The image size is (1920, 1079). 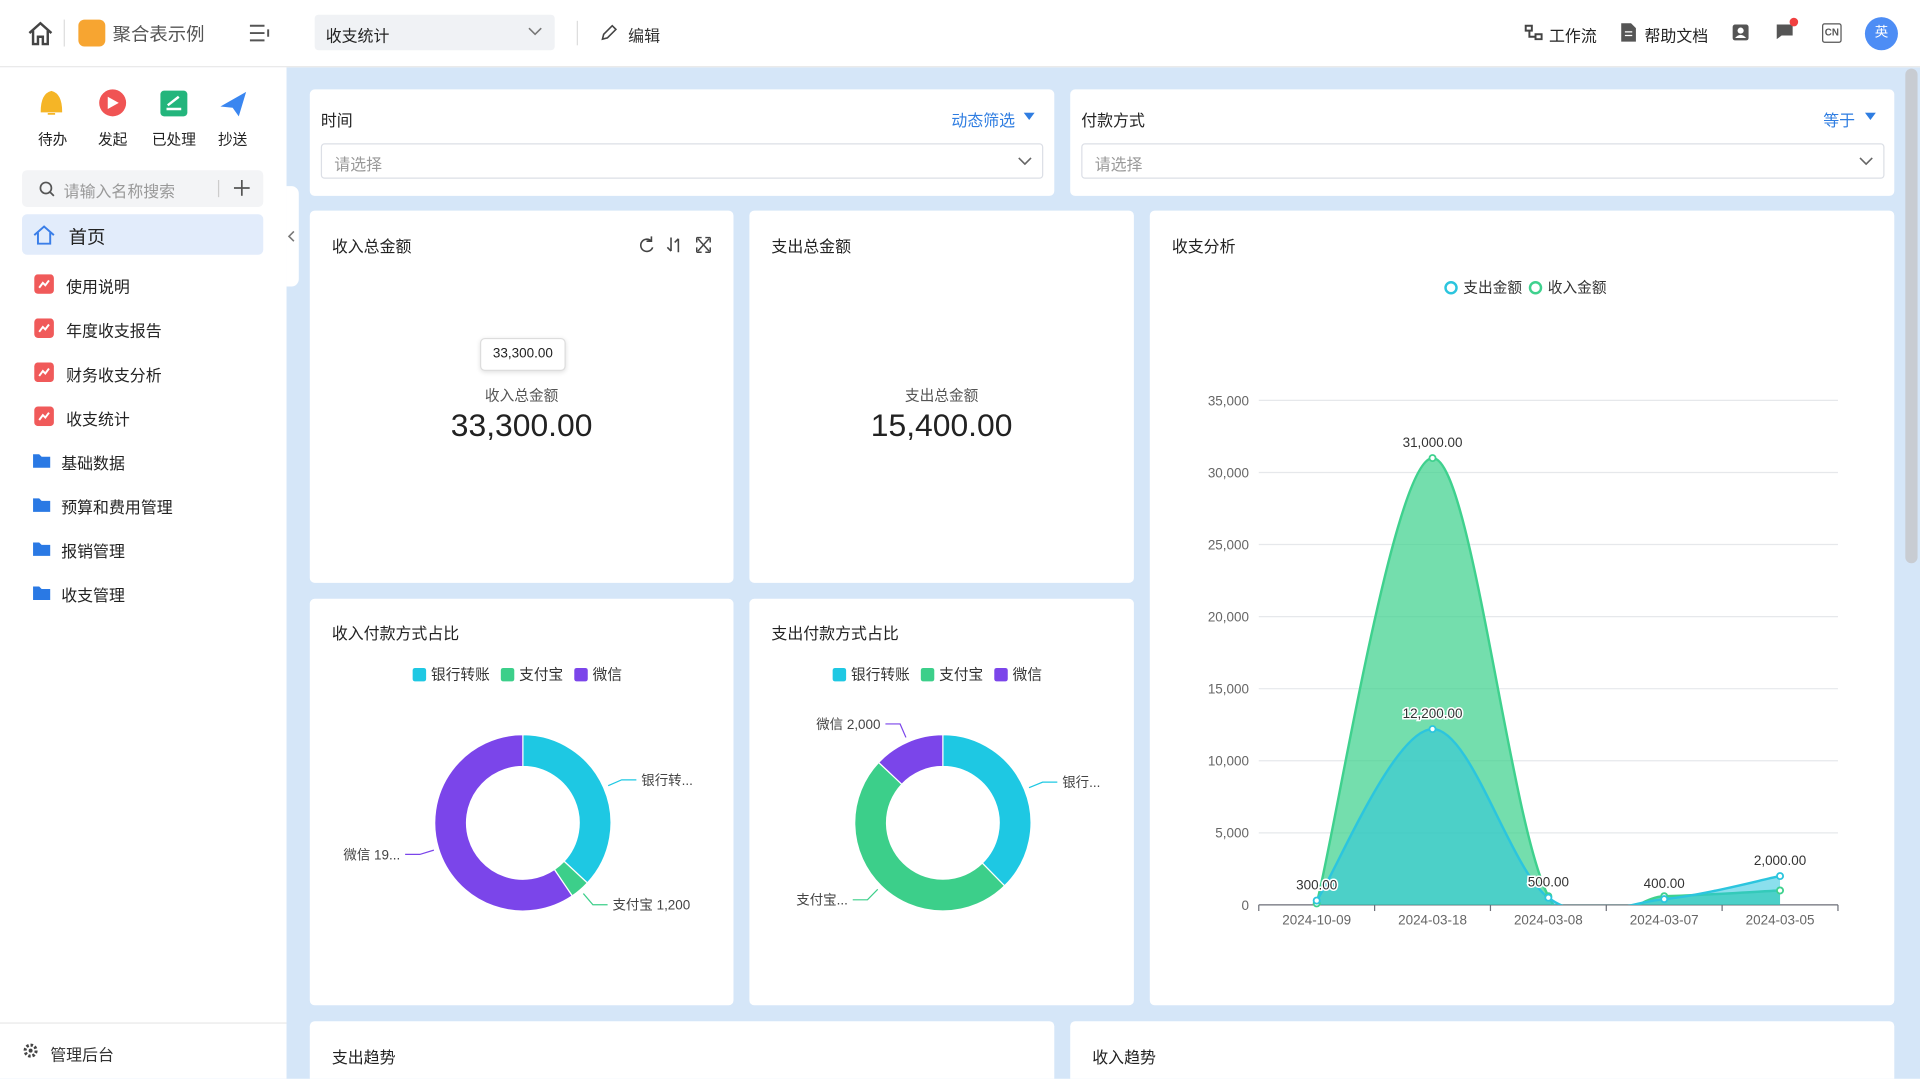 What do you see at coordinates (521, 425) in the screenshot?
I see `kpi-value: 33,300.00` at bounding box center [521, 425].